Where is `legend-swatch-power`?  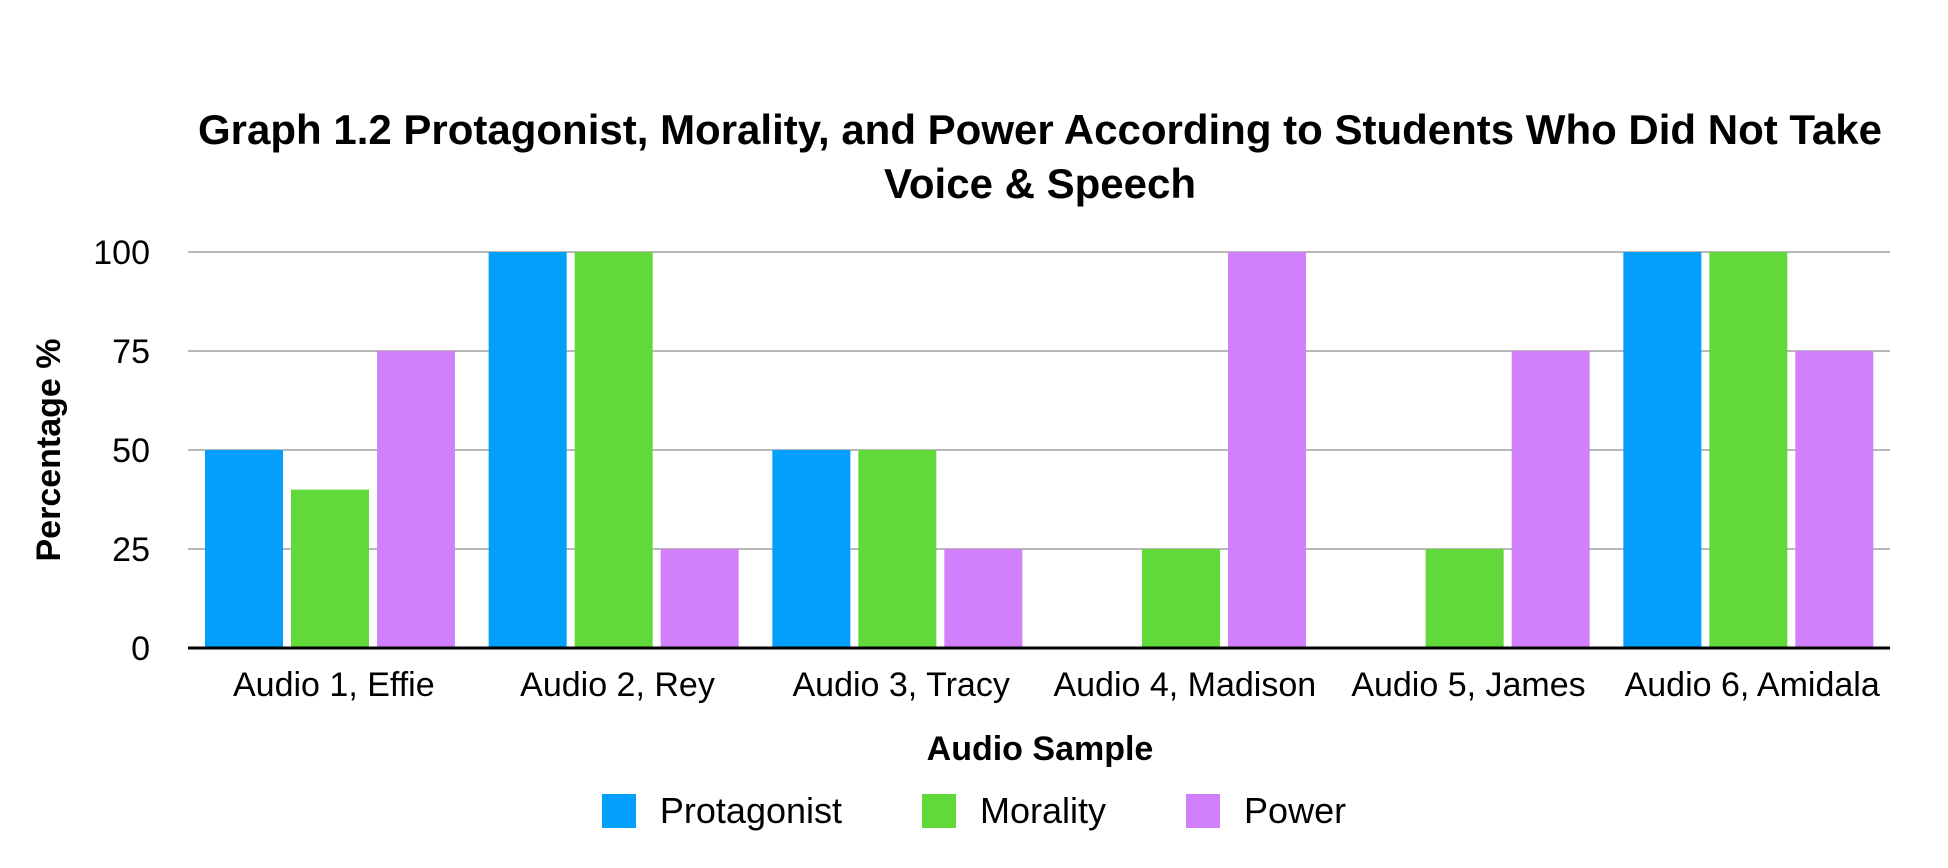 legend-swatch-power is located at coordinates (1203, 811).